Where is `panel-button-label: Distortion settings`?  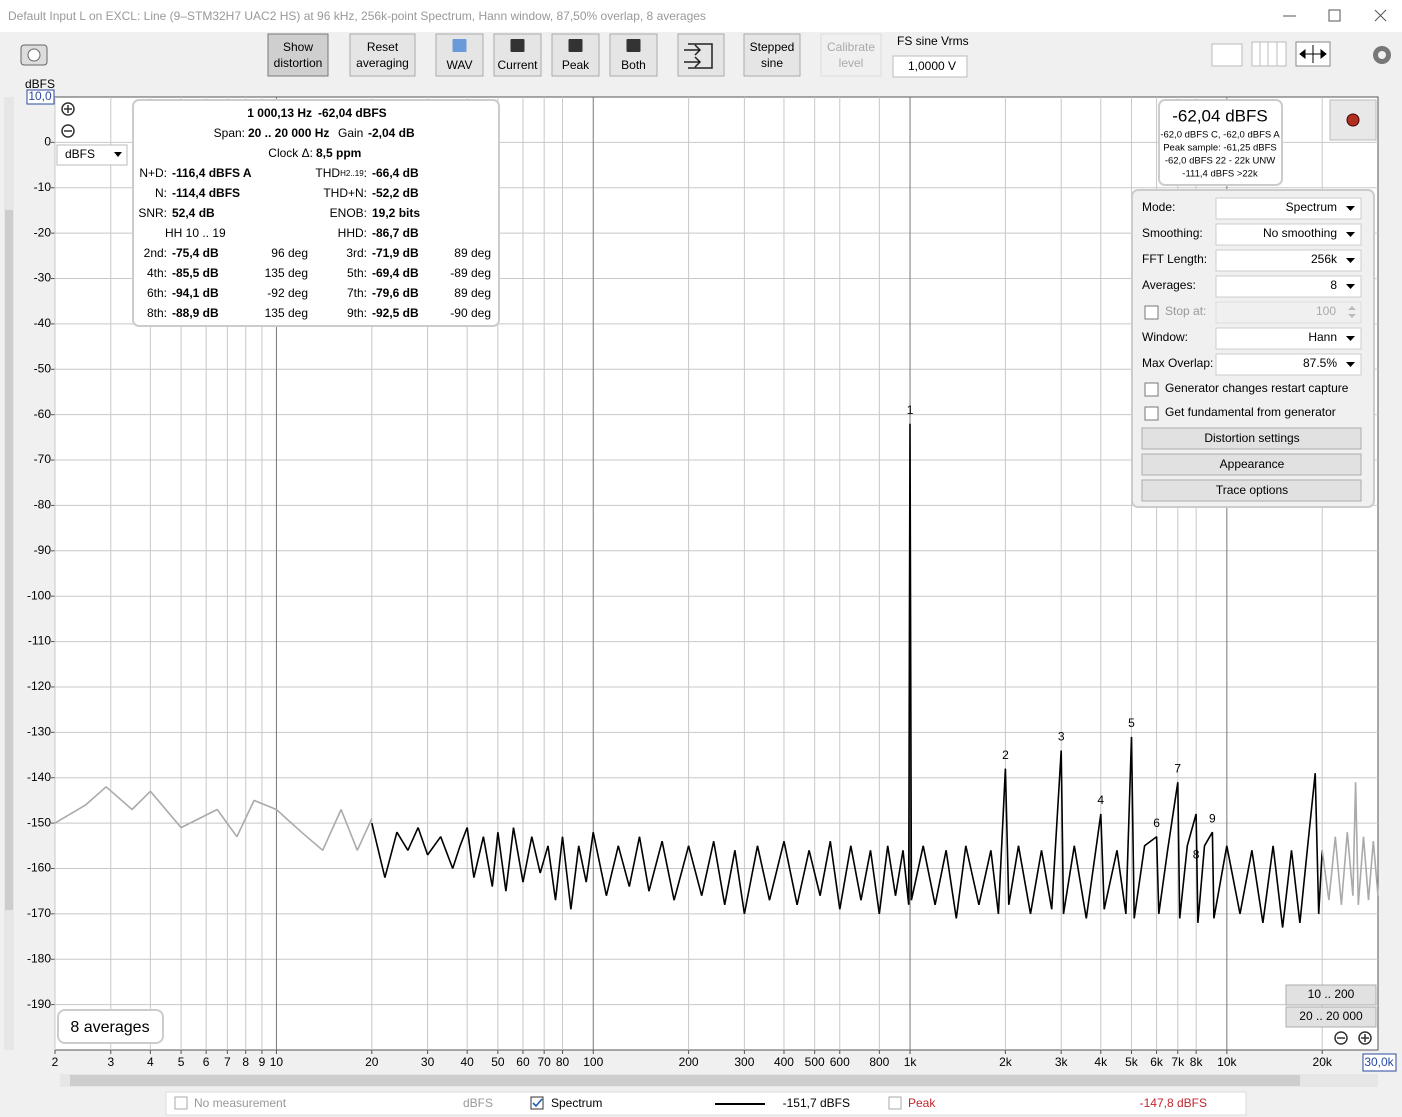
panel-button-label: Distortion settings is located at coordinates (1251, 438).